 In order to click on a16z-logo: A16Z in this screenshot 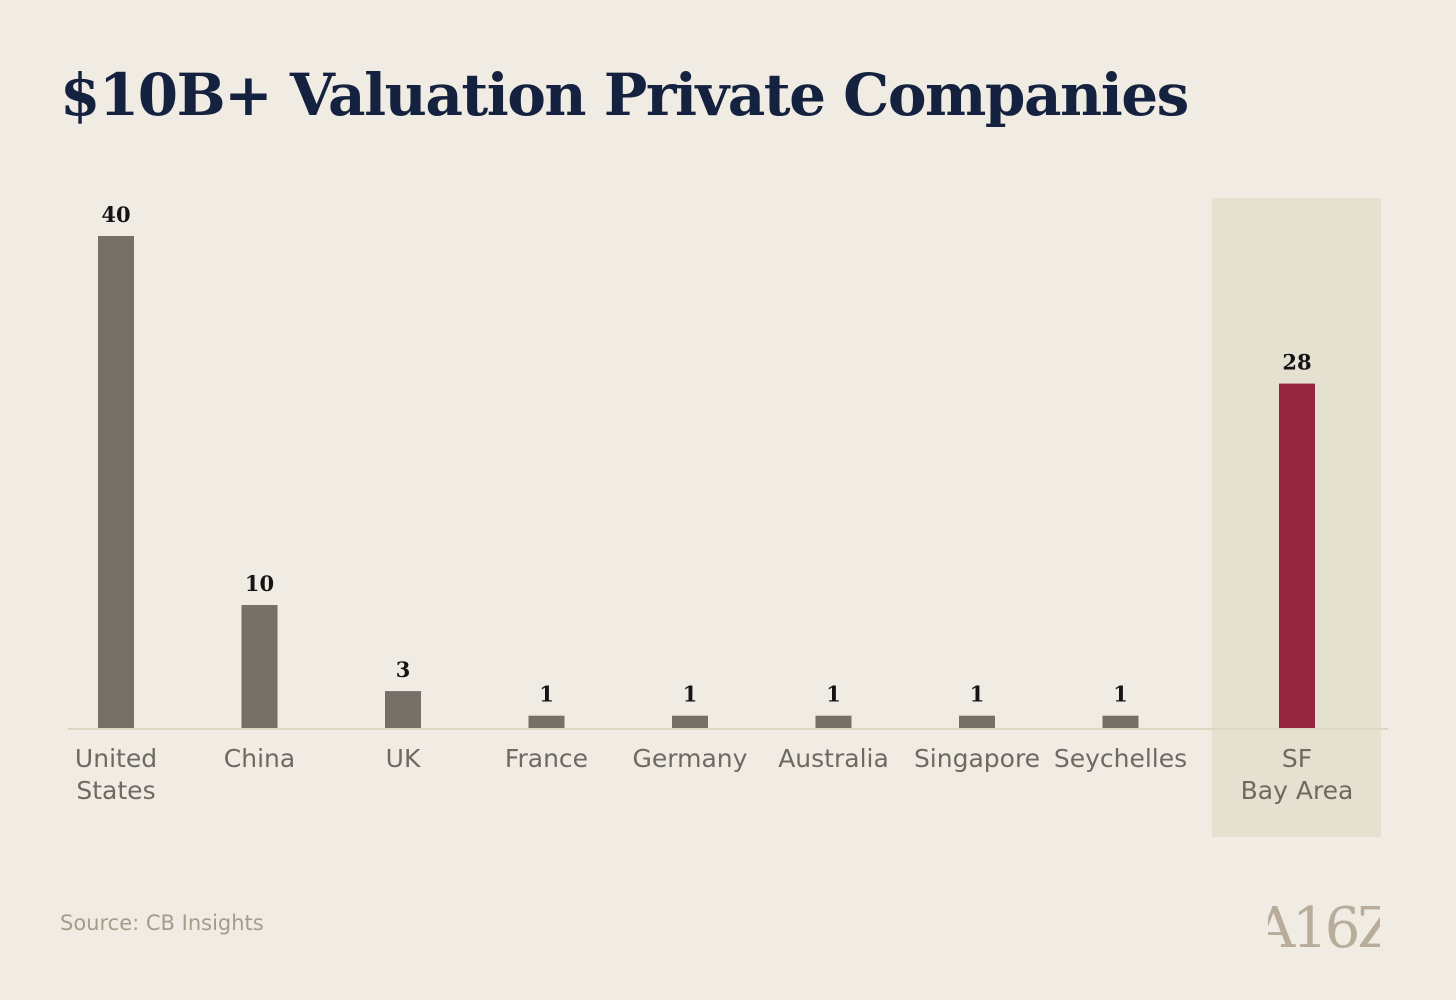, I will do `click(1324, 925)`.